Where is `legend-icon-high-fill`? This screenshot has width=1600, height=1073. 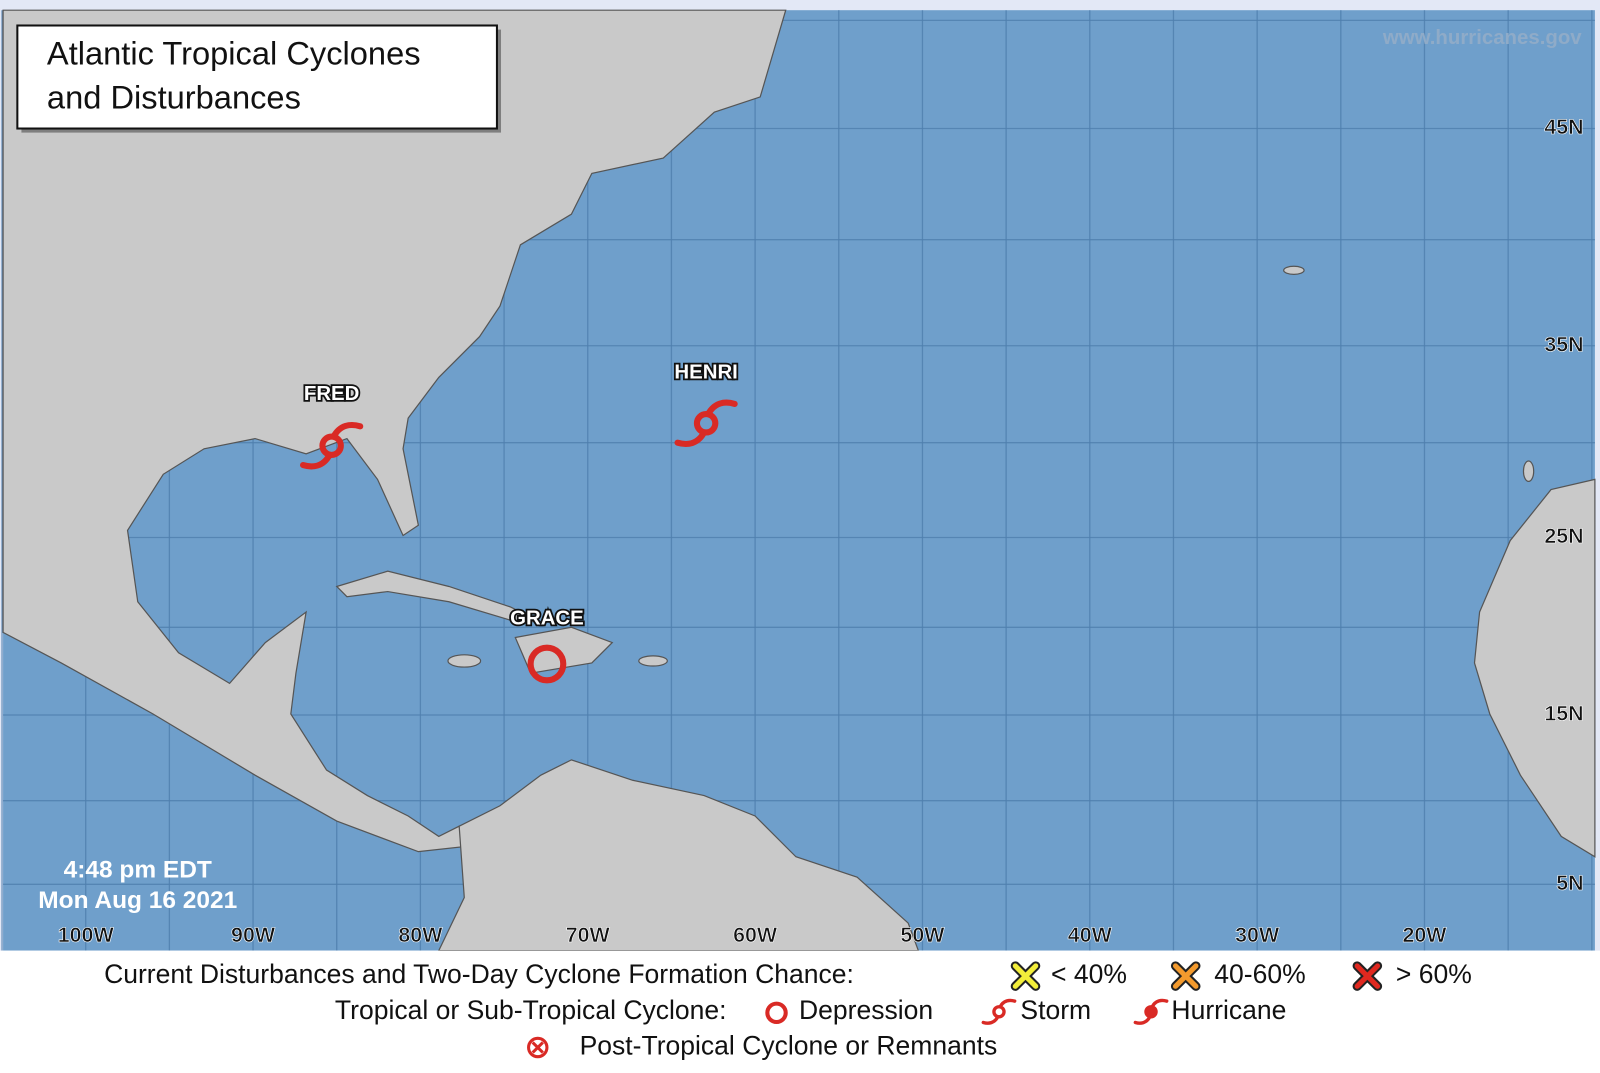 legend-icon-high-fill is located at coordinates (1367, 976).